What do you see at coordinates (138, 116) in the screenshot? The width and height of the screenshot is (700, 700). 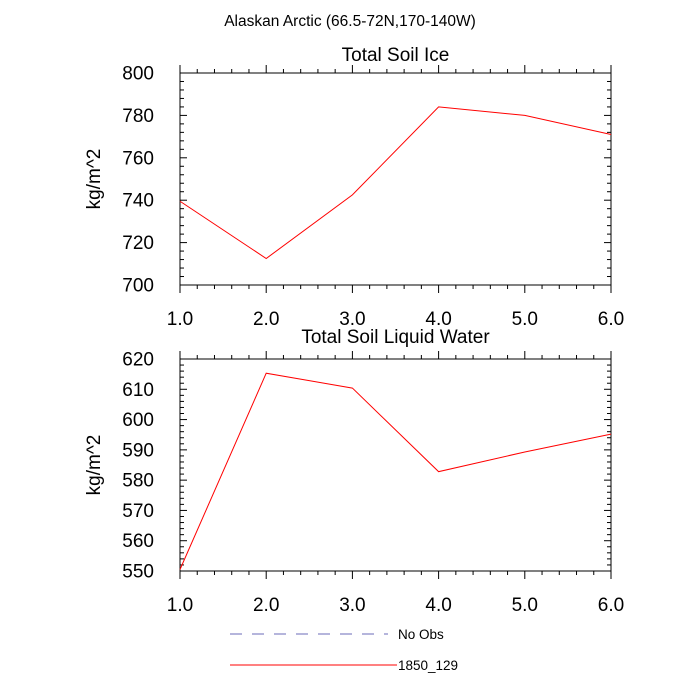 I see `y-tick-label: 780` at bounding box center [138, 116].